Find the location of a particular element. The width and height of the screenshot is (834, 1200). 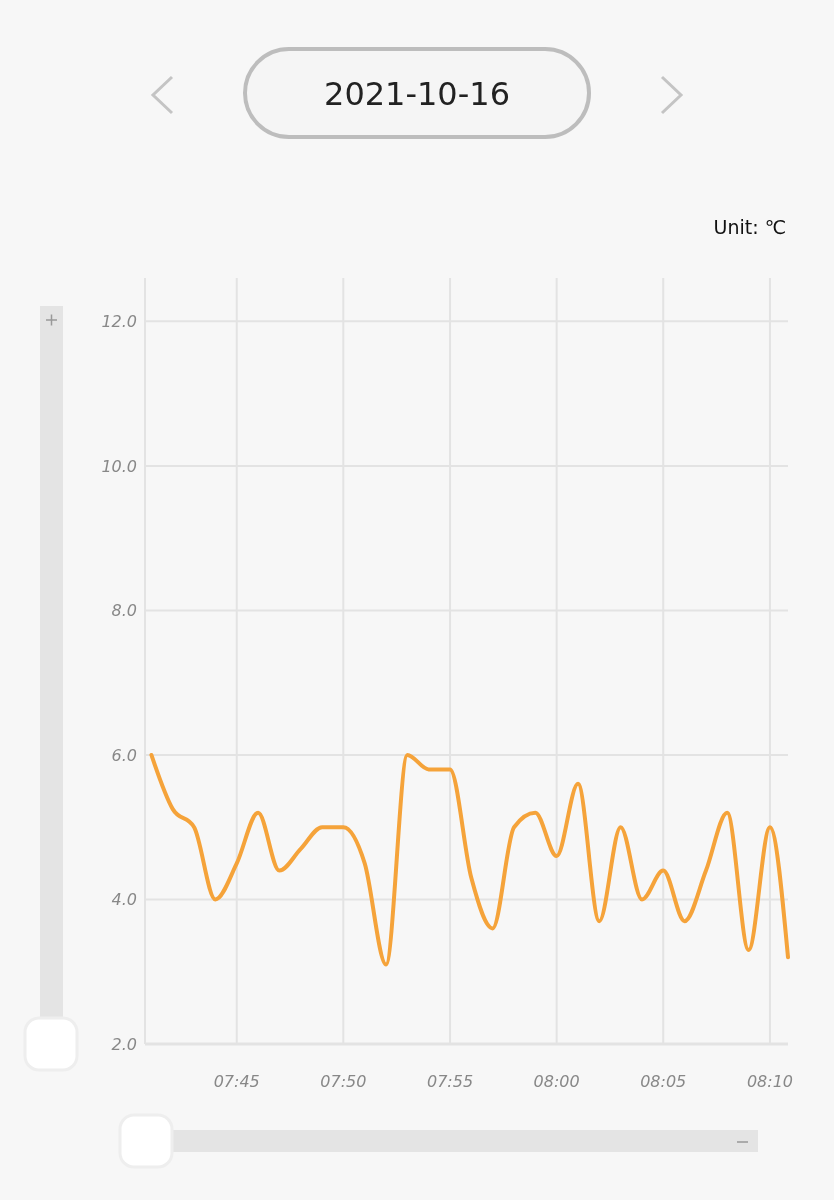

chart-title: 2021-10-16 is located at coordinates (417, 94).